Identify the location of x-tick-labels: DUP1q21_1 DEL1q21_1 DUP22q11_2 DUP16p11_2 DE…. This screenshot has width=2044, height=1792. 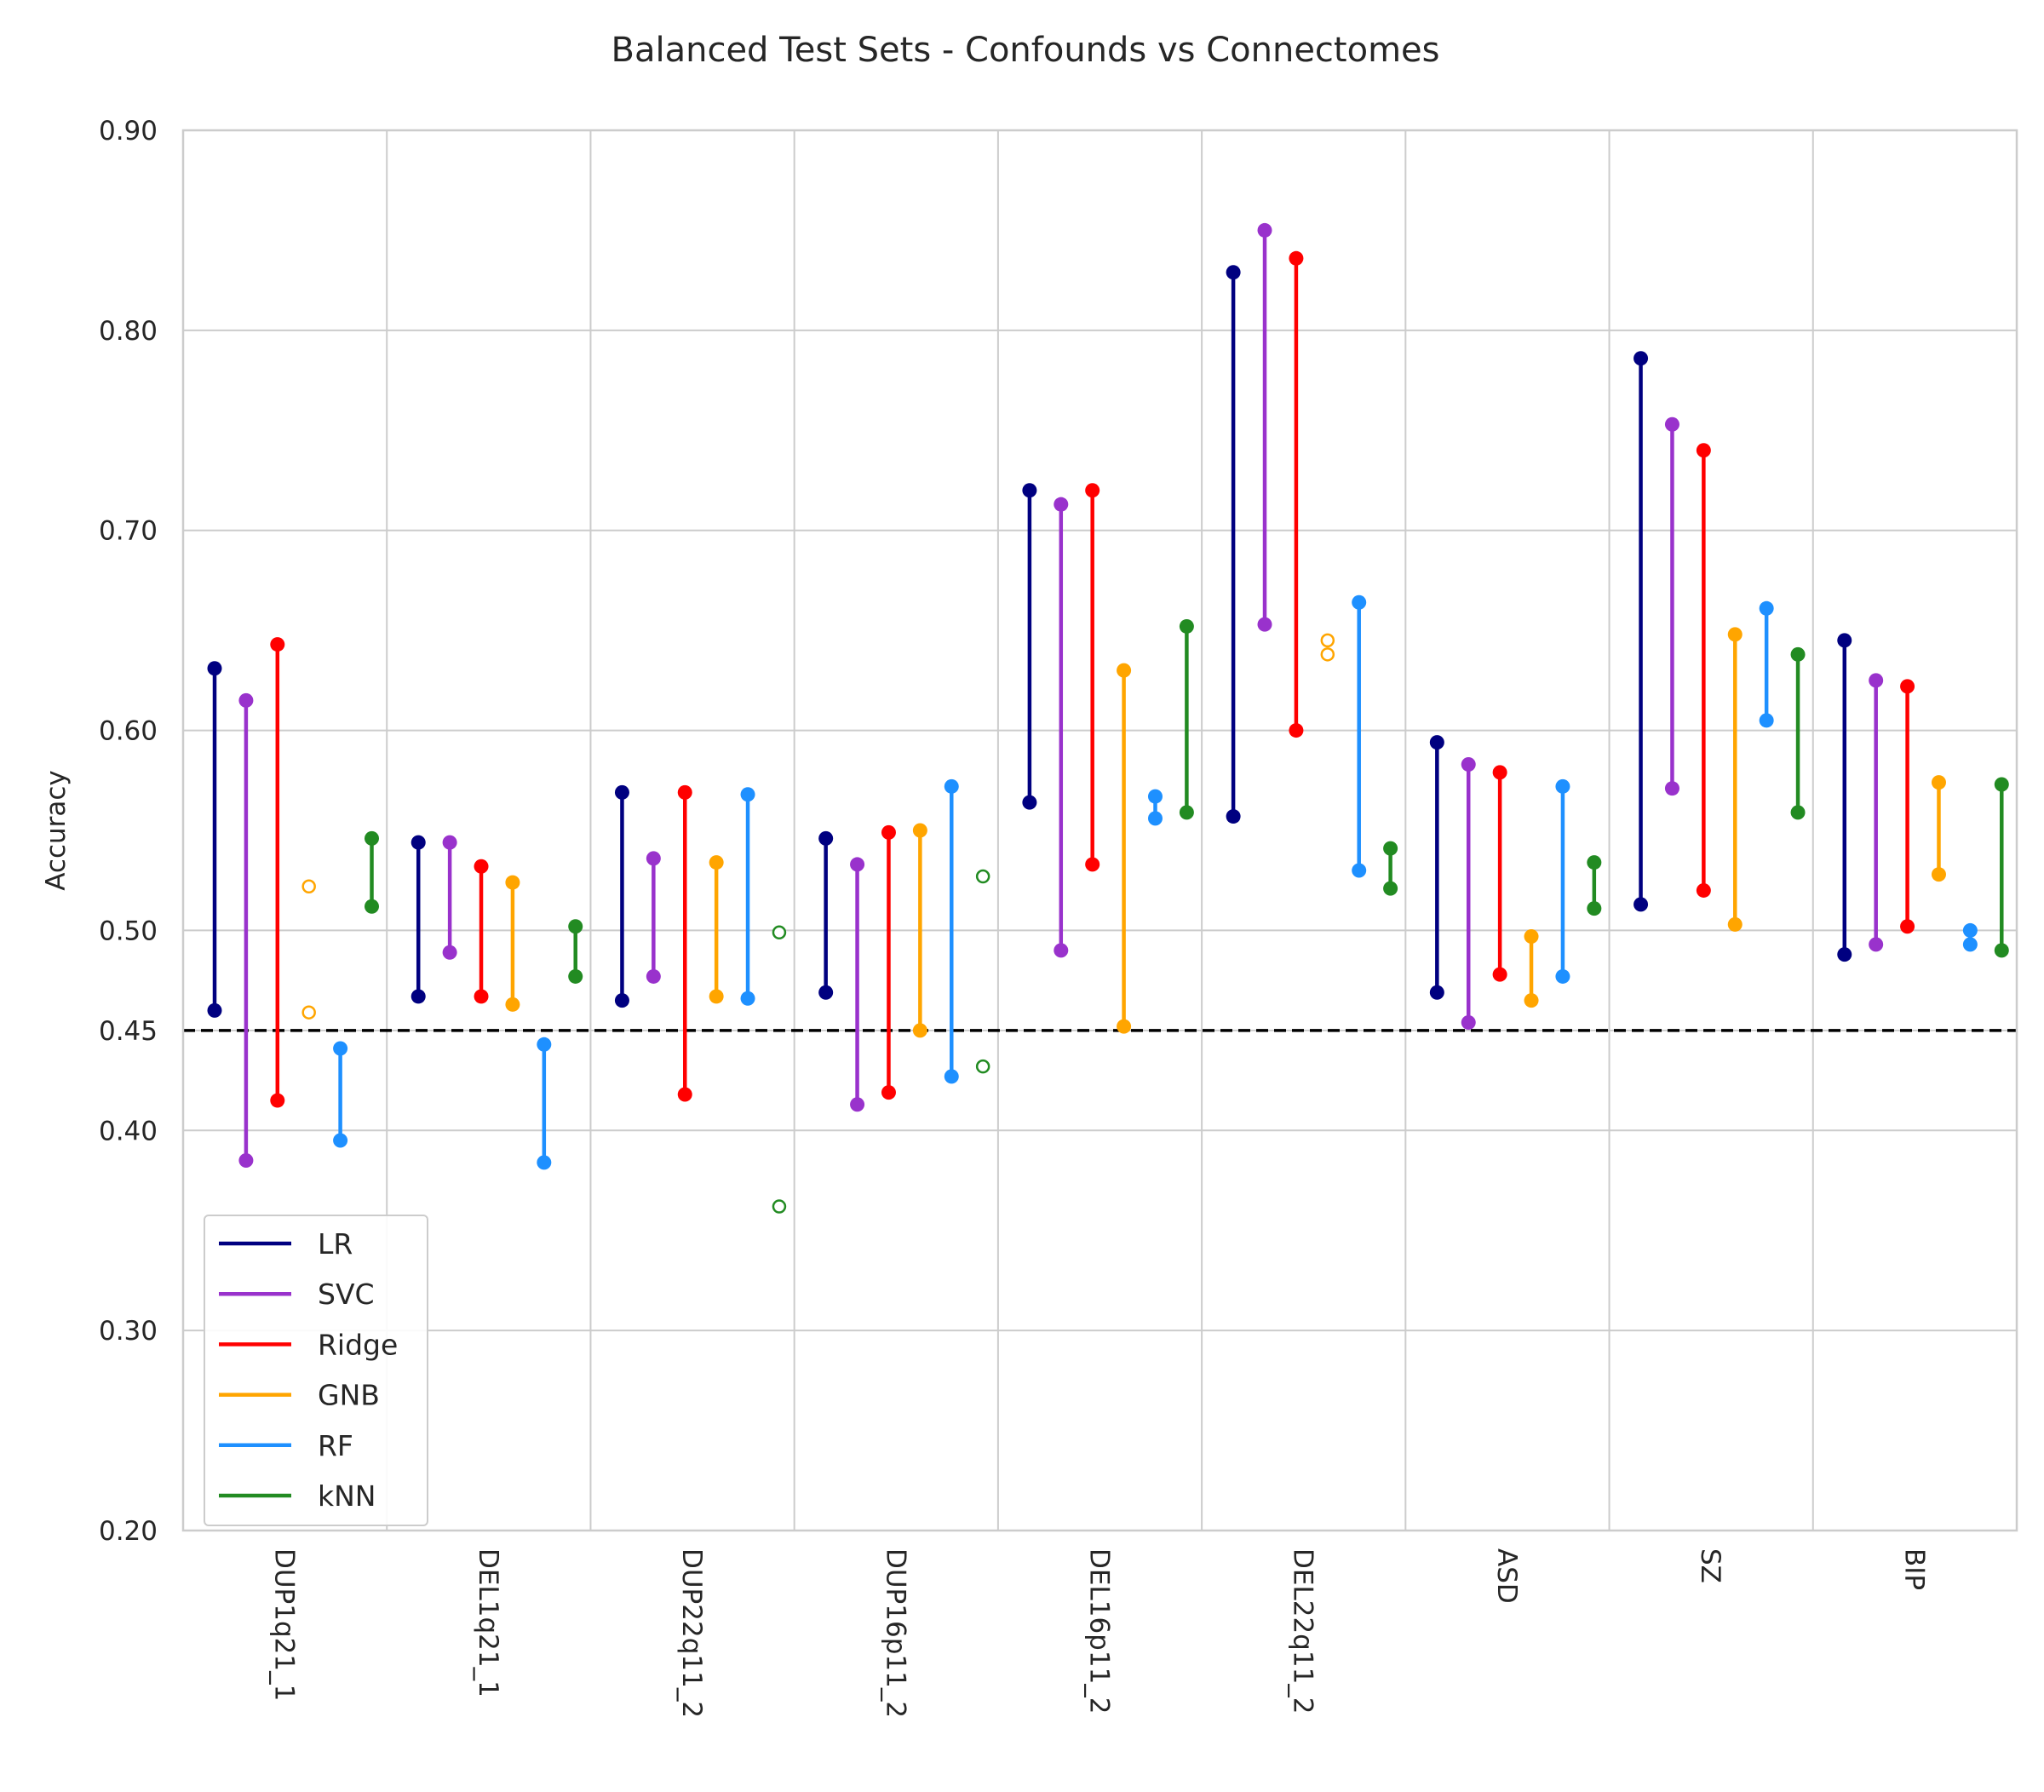
(1099, 1633).